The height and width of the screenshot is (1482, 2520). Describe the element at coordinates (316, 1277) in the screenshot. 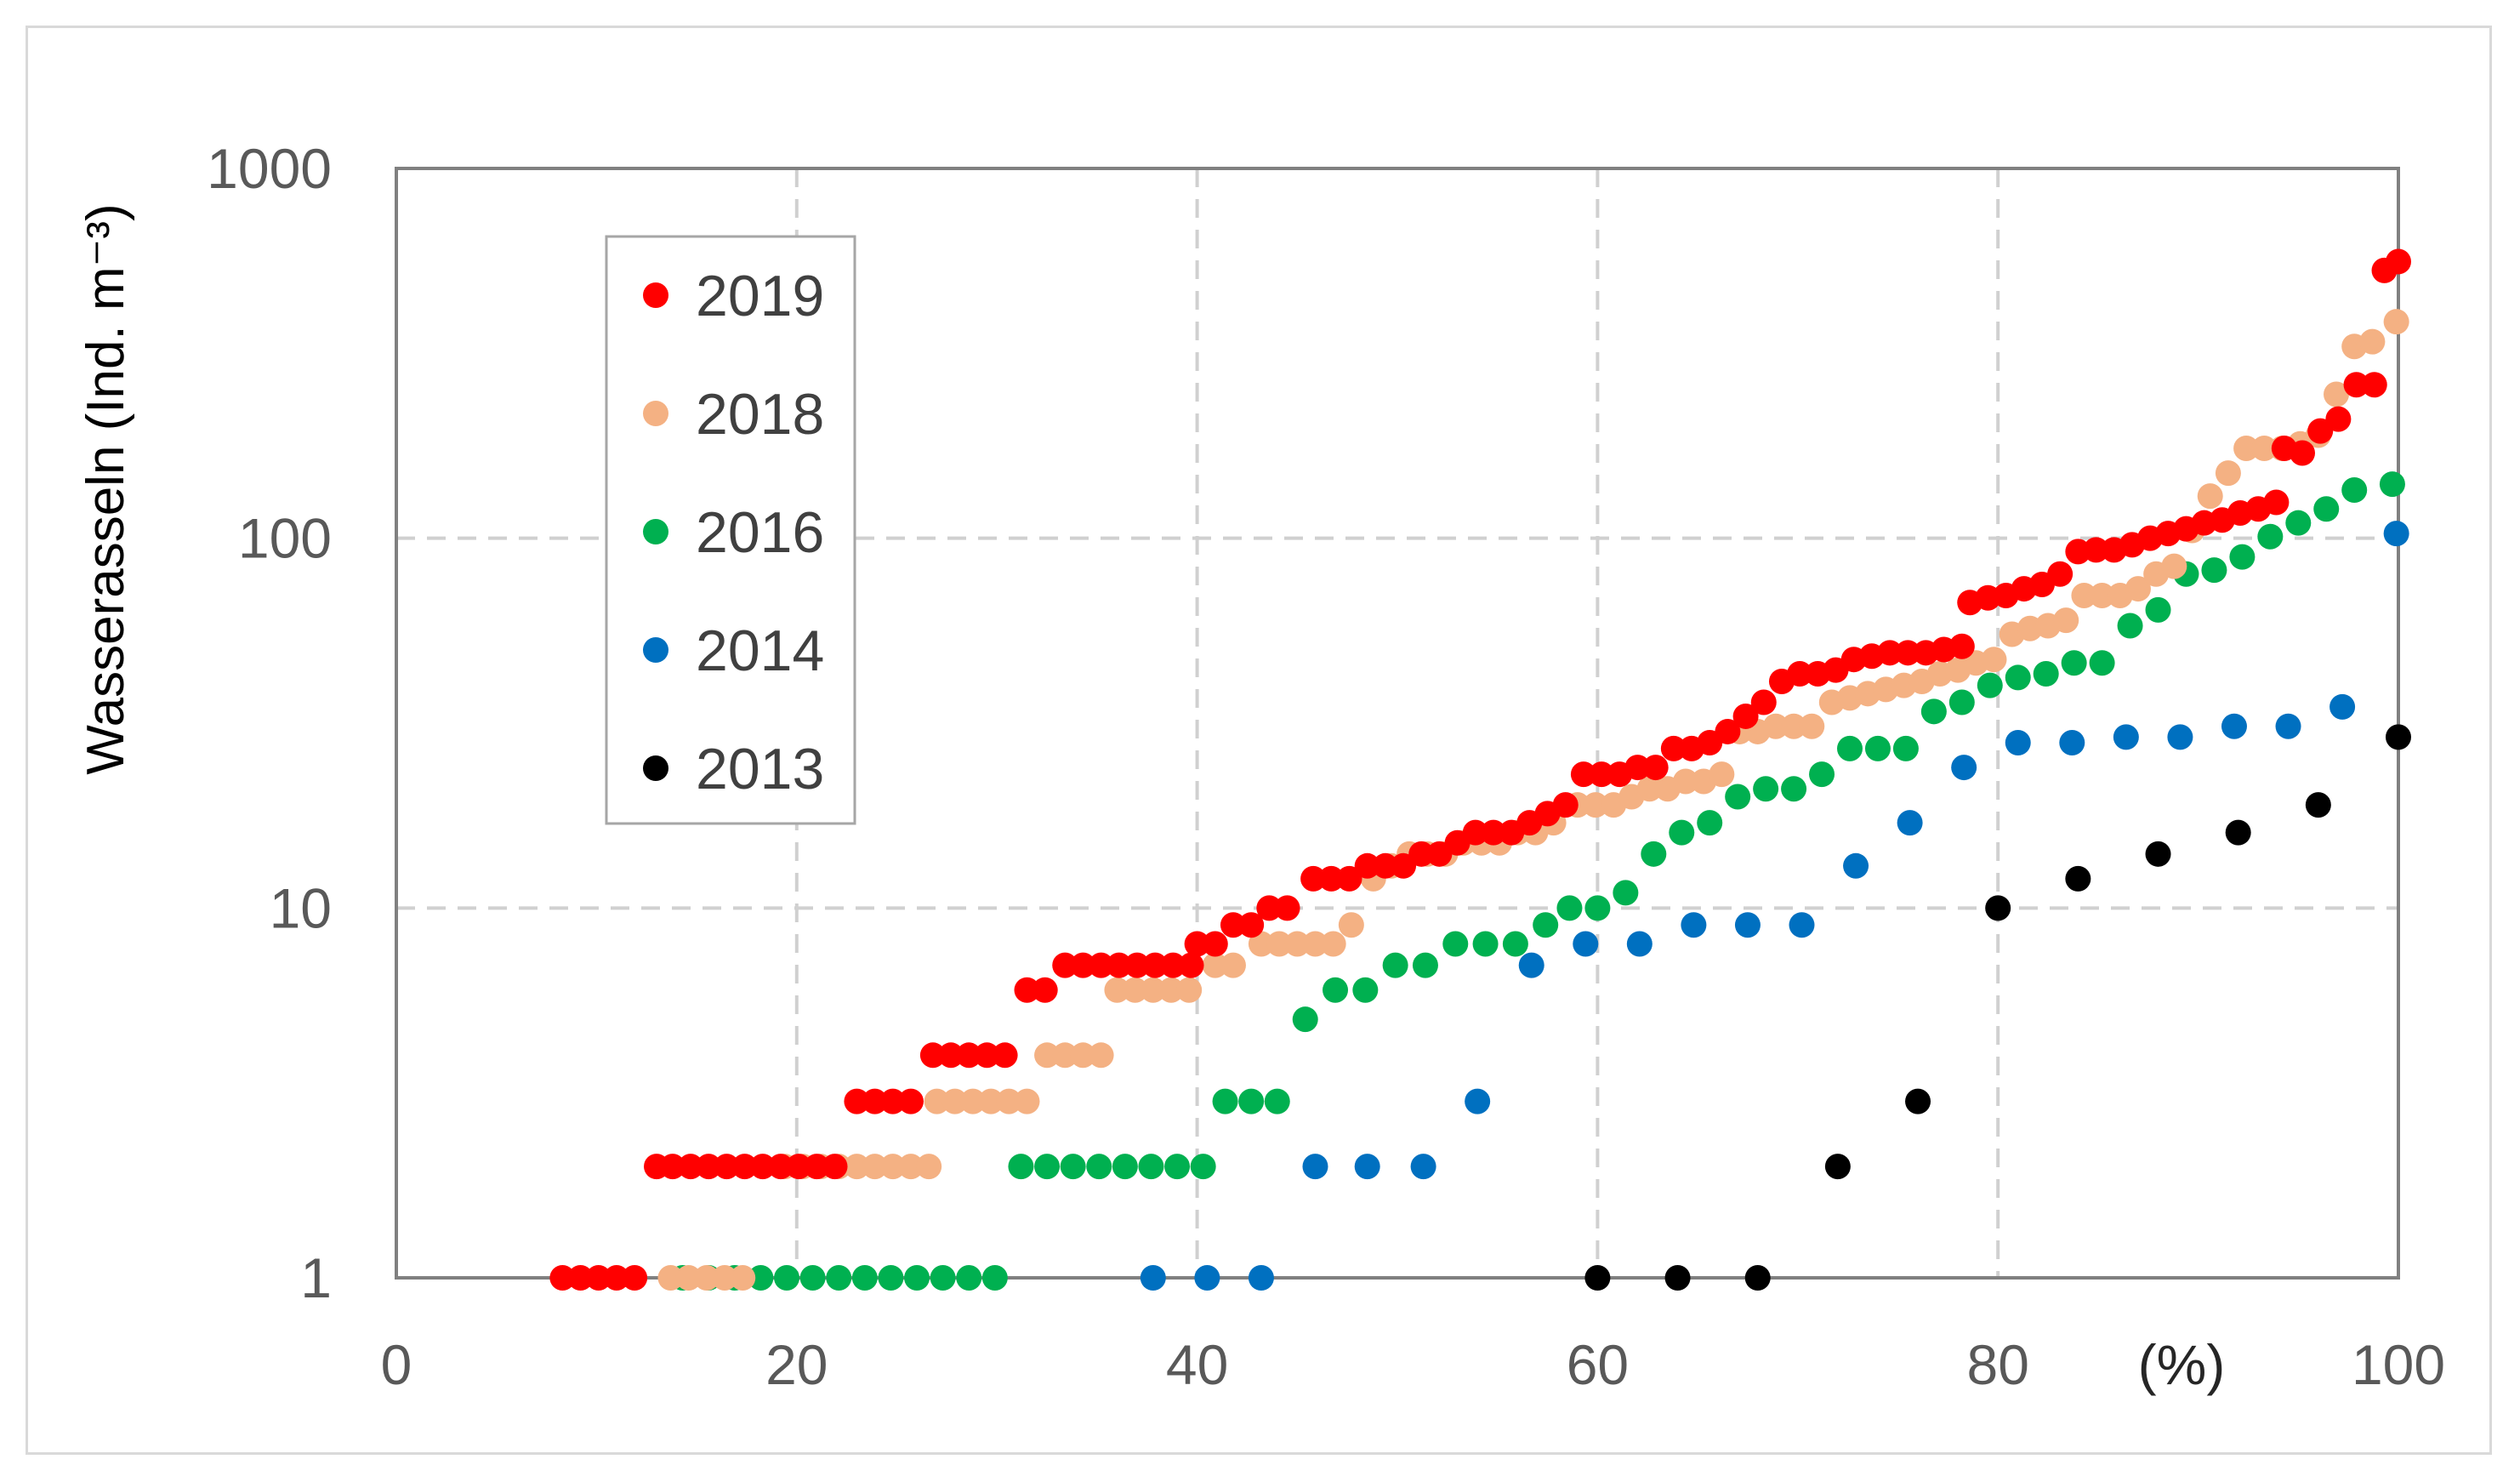

I see `y-tick-label: 1` at that location.